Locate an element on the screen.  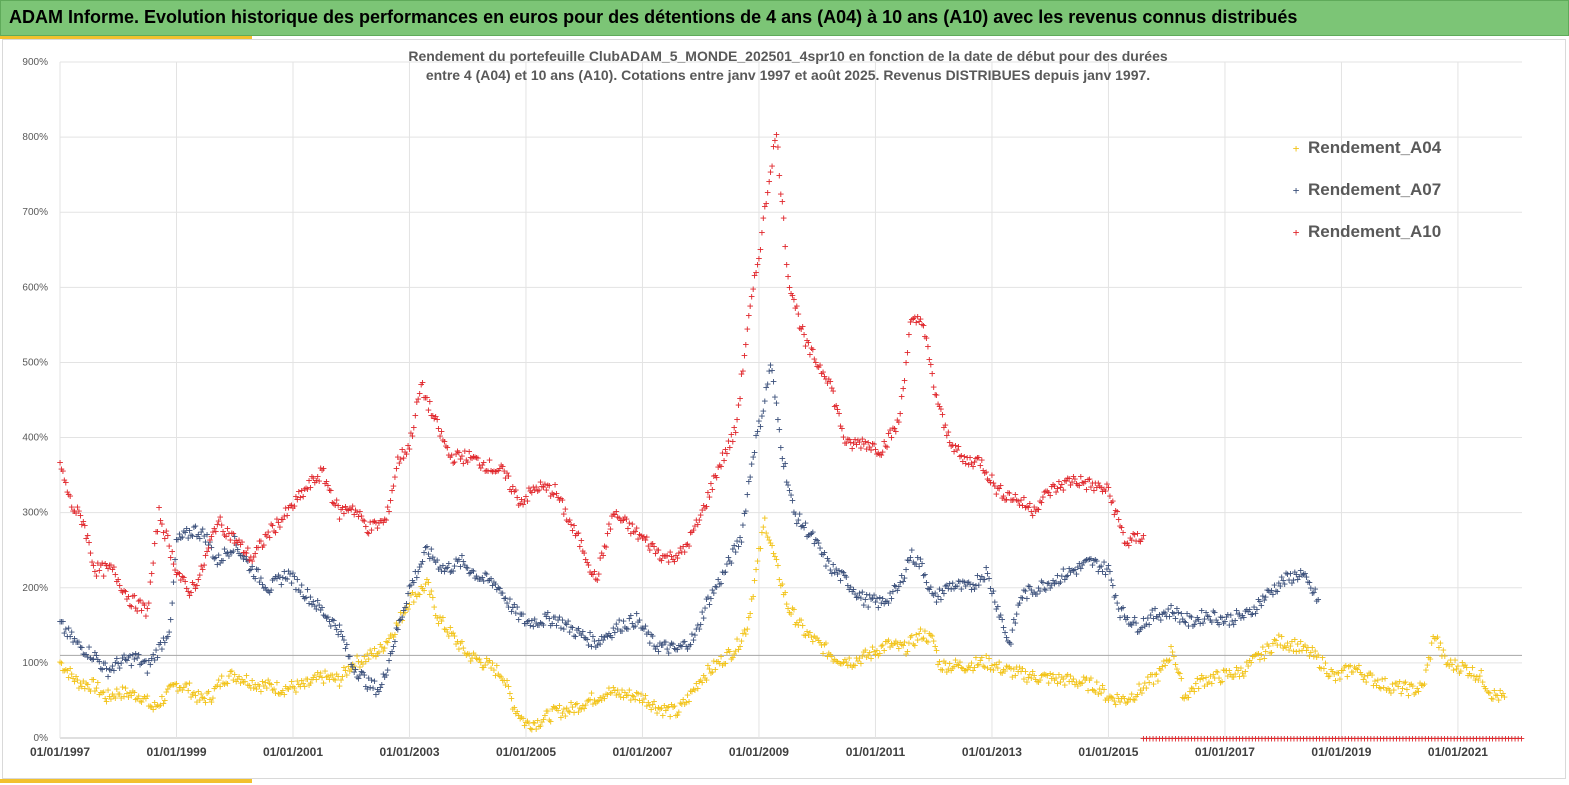
y-tick-label: 500% is located at coordinates (35, 362).